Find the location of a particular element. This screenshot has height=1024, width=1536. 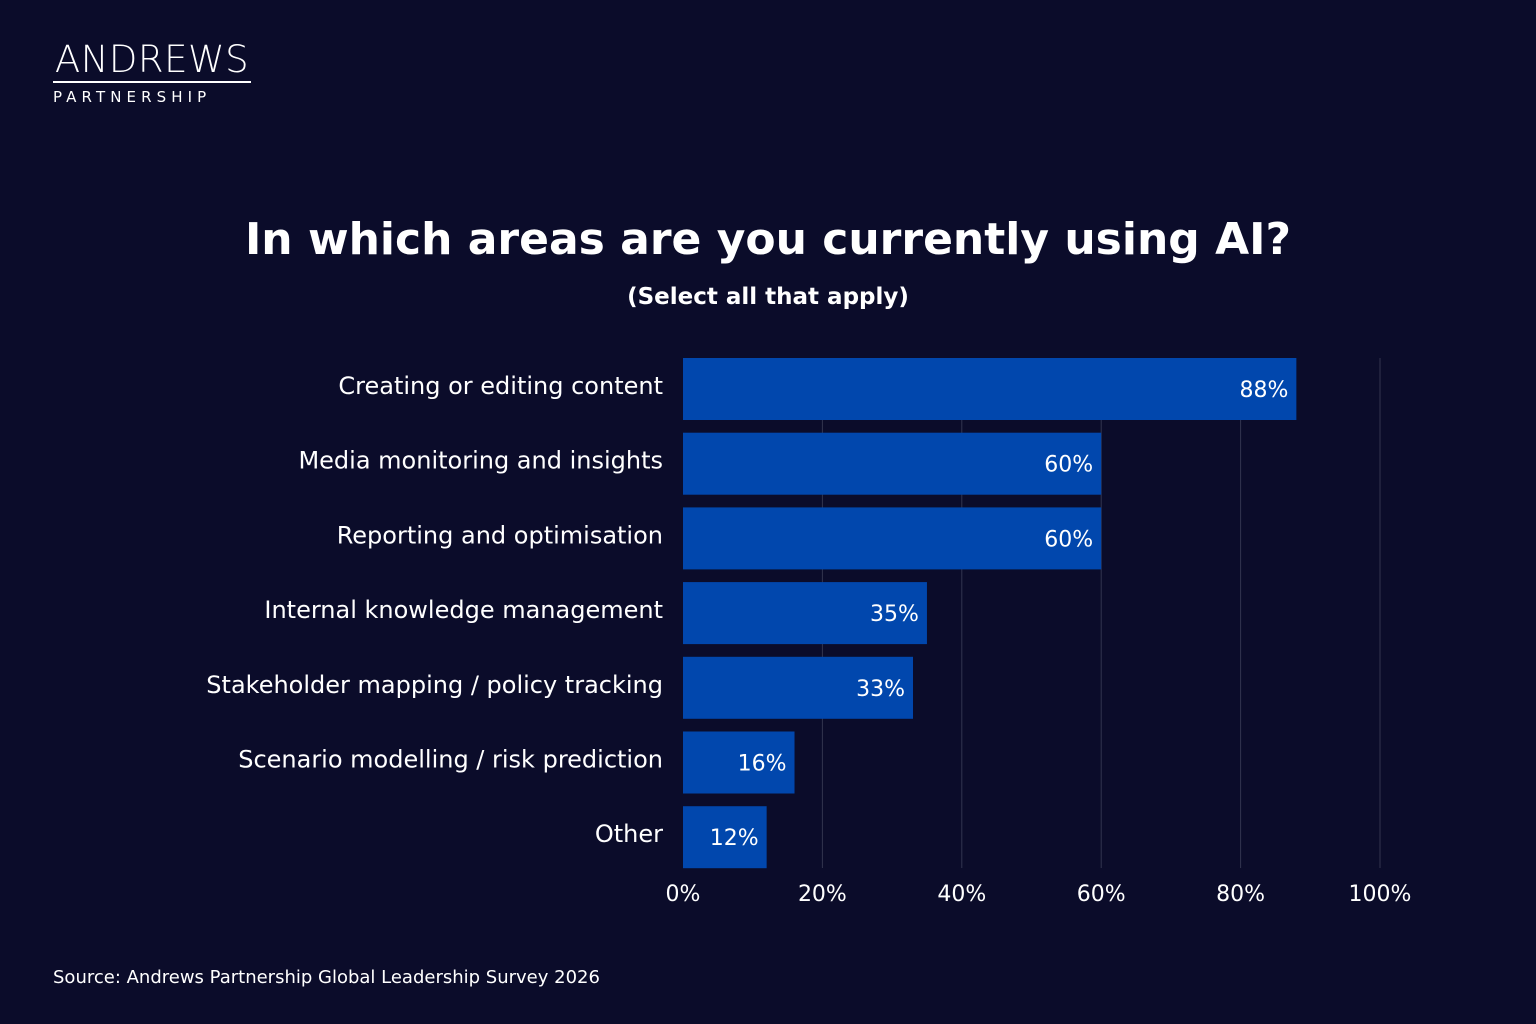

x-tick-label: 0% is located at coordinates (683, 894).